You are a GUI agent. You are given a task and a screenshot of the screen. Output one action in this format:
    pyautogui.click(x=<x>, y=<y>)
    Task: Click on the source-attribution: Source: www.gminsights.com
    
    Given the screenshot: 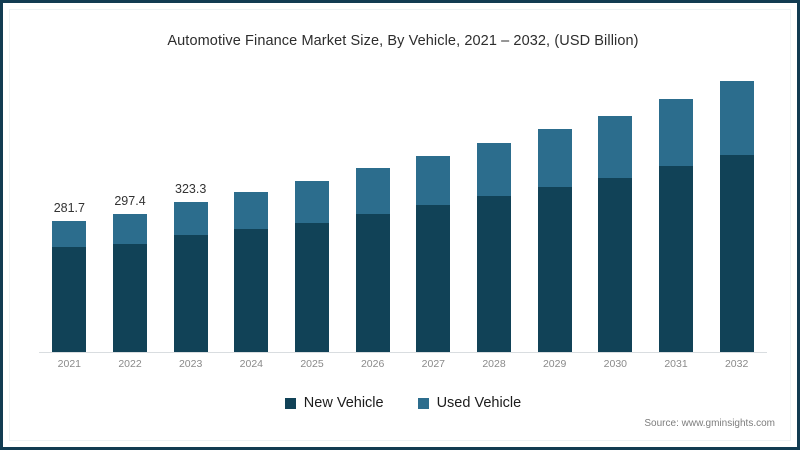 What is the action you would take?
    pyautogui.click(x=709, y=423)
    